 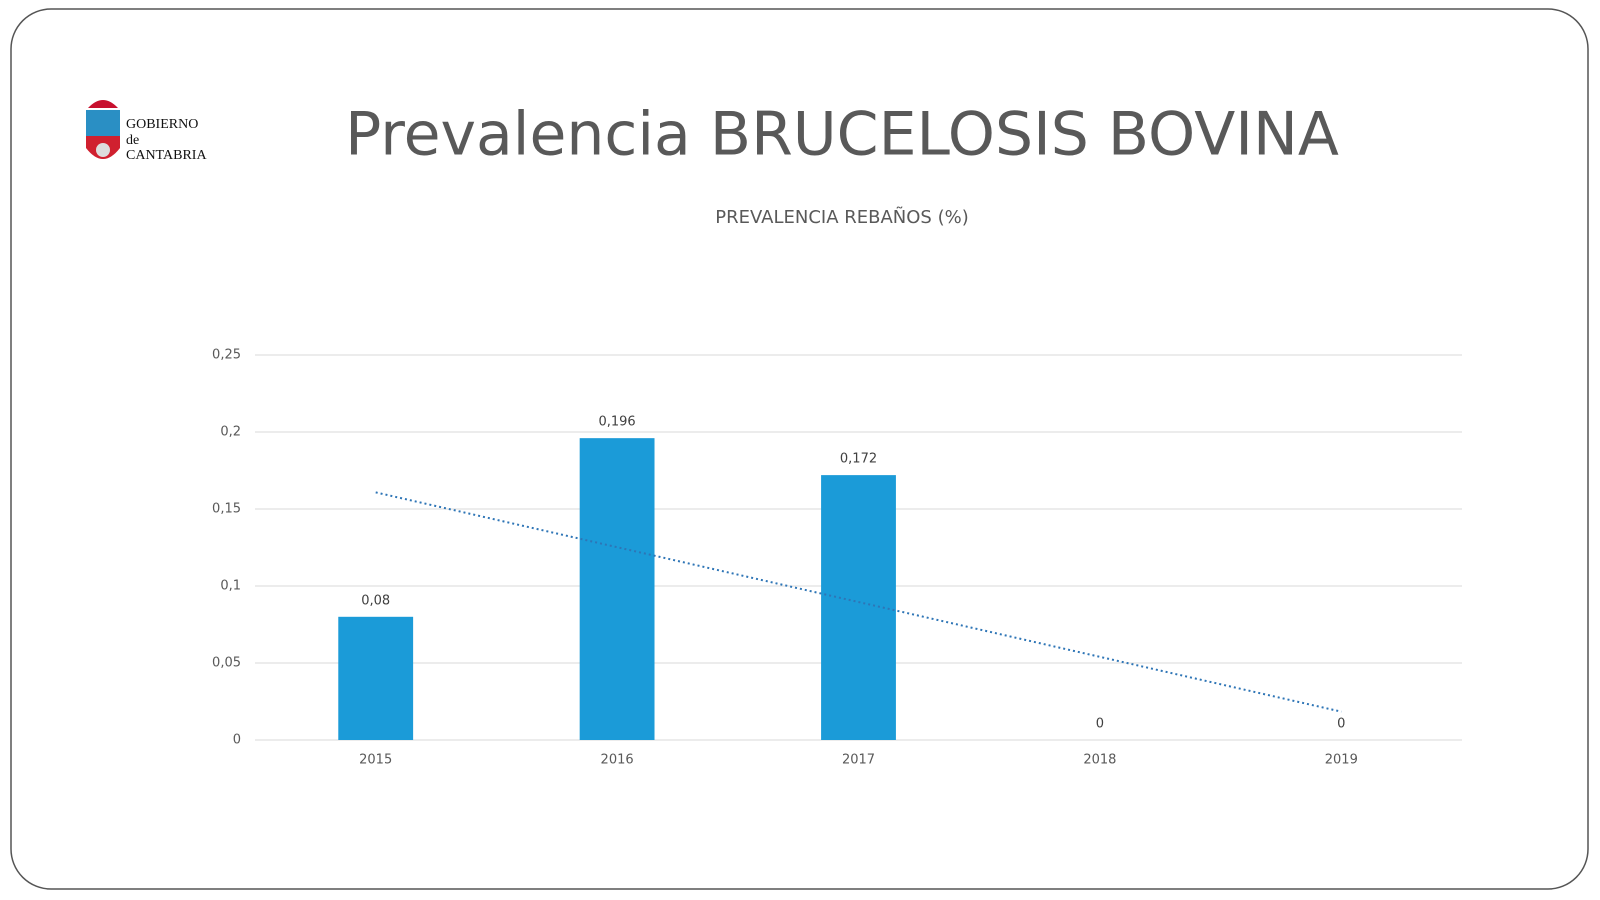 I want to click on trendline, so click(x=858, y=602).